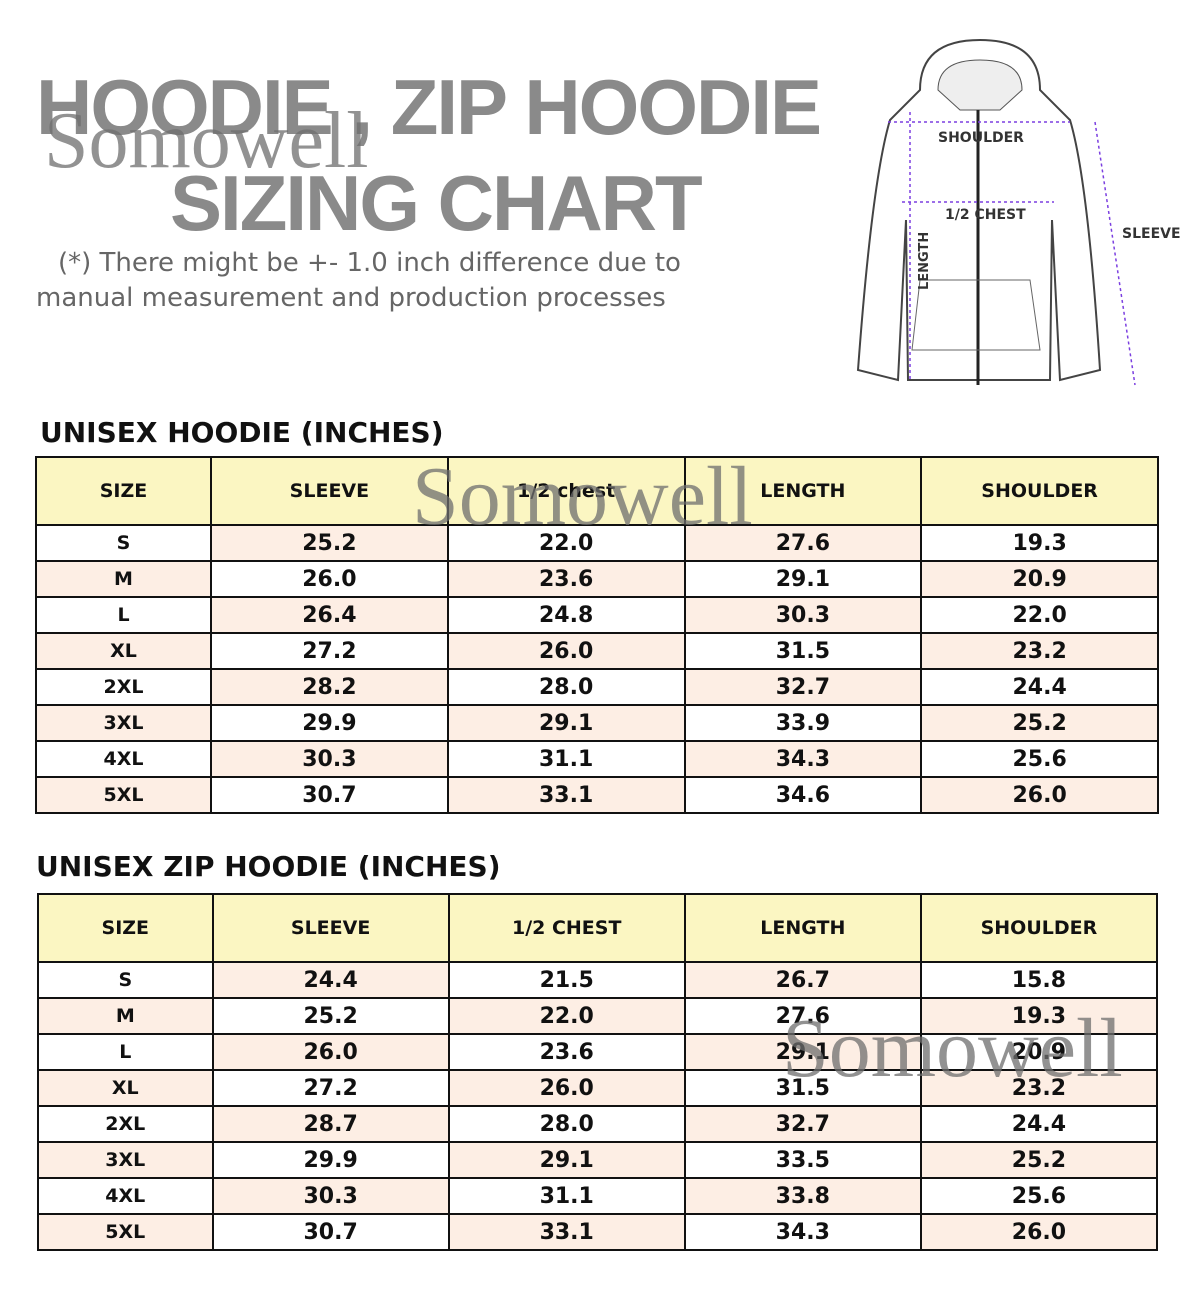 The width and height of the screenshot is (1200, 1298). Describe the element at coordinates (981, 138) in the screenshot. I see `shoulder-label: SHOULDER` at that location.